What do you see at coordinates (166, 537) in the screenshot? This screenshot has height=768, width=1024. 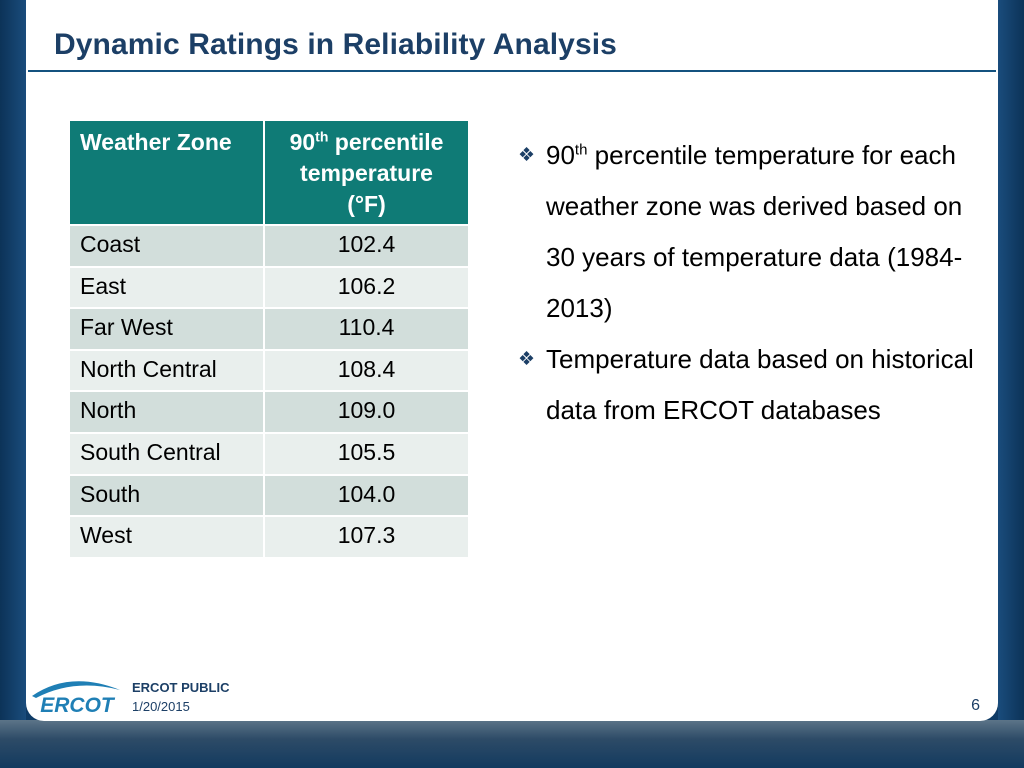 I see `zone-cell: West` at bounding box center [166, 537].